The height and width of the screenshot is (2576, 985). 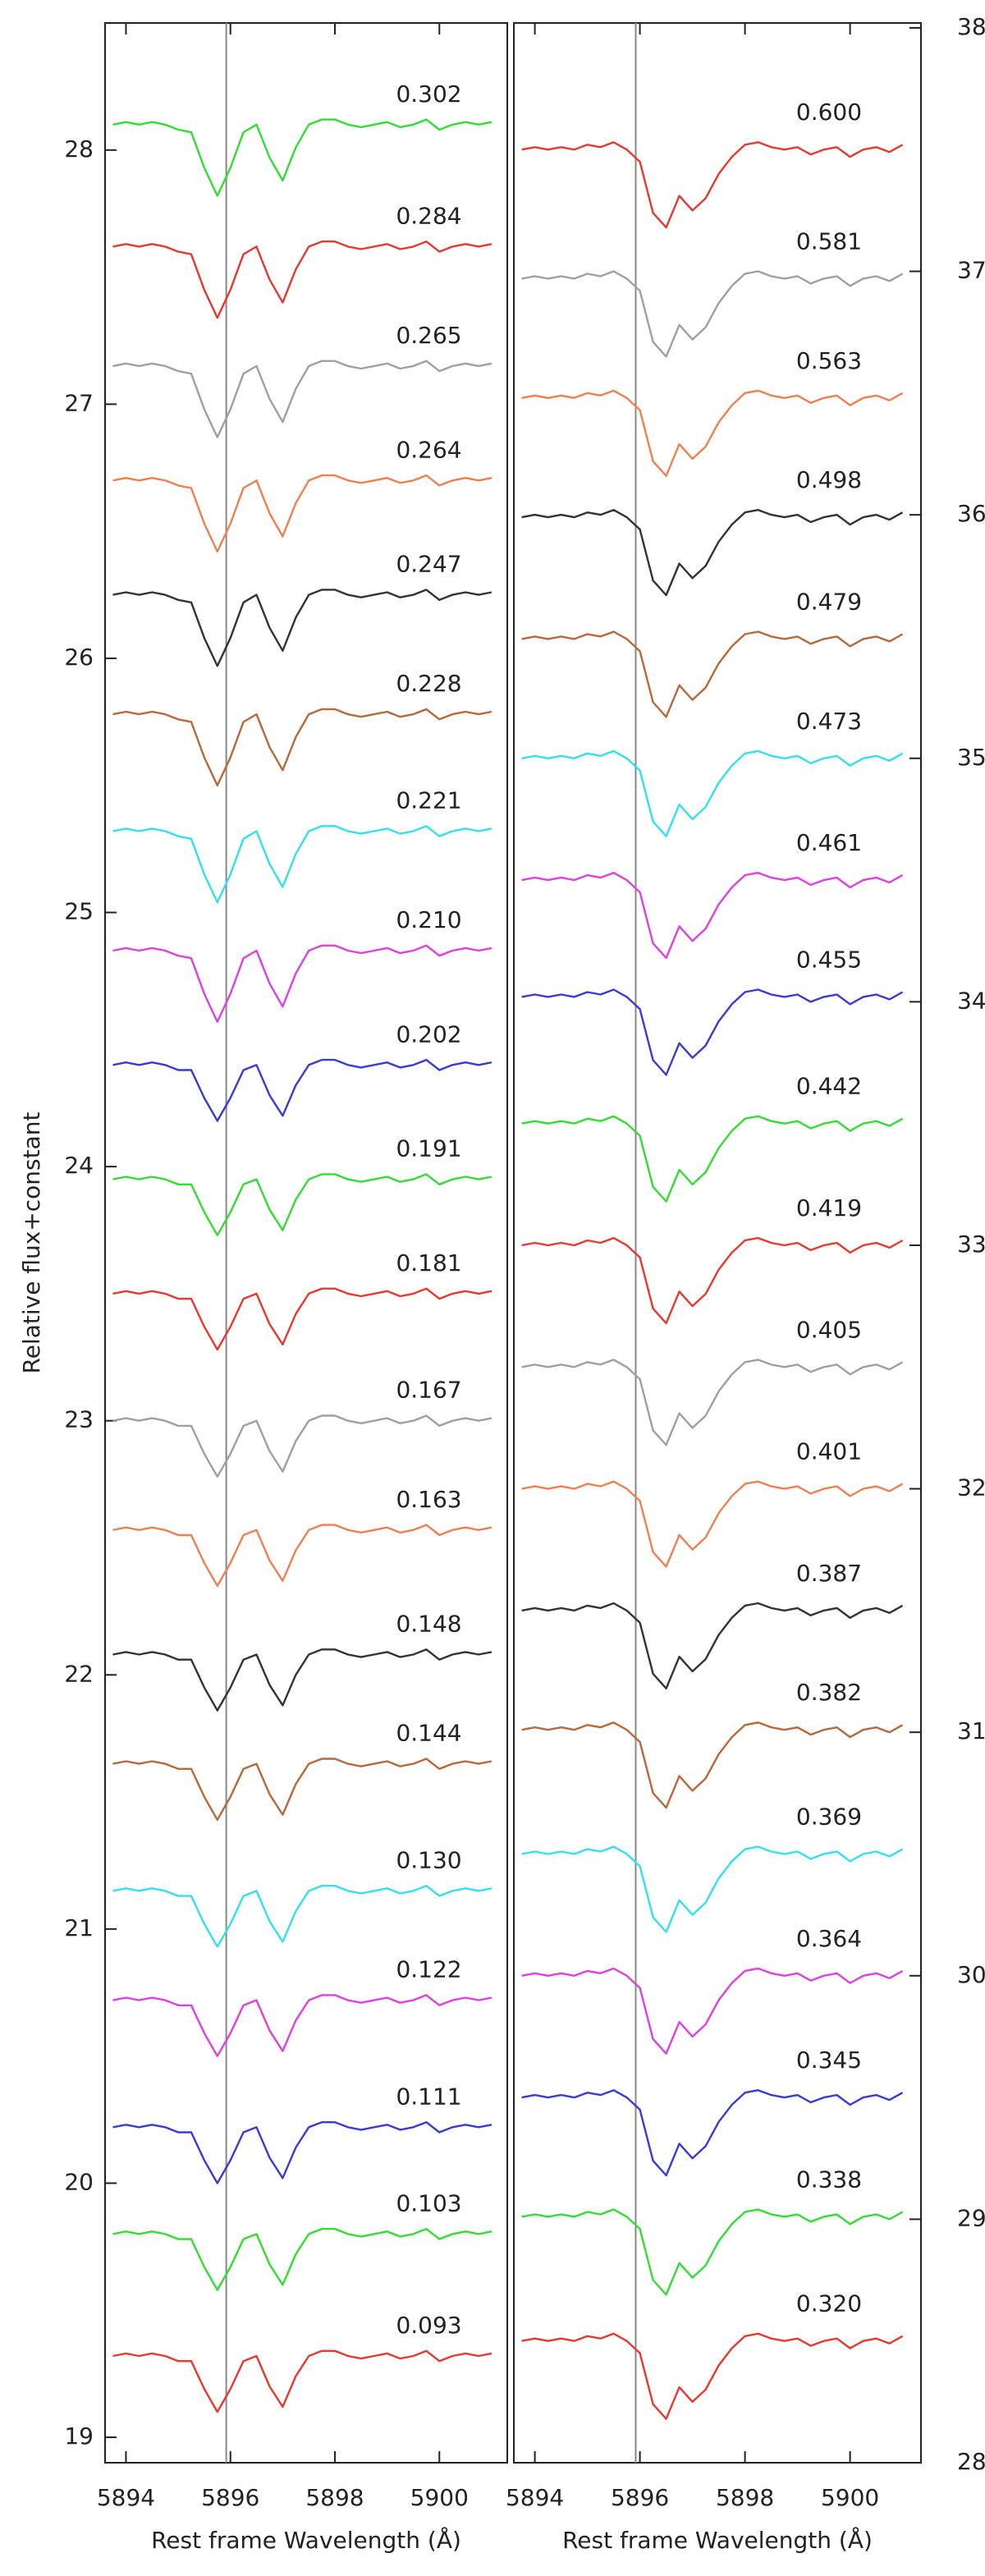 I want to click on series-label: 0.320, so click(x=829, y=2304).